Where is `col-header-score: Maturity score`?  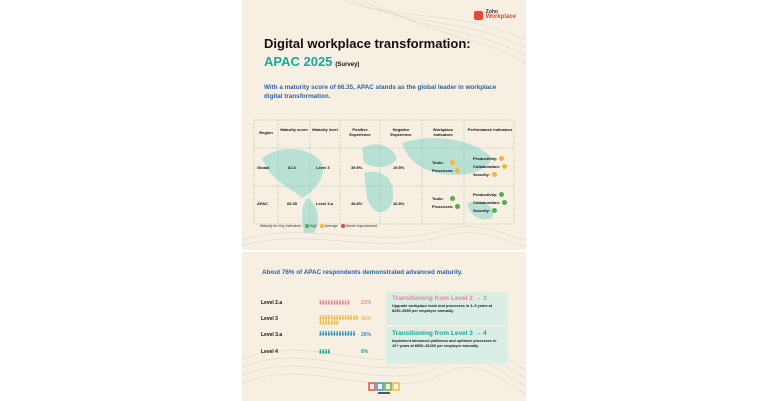 col-header-score: Maturity score is located at coordinates (294, 129).